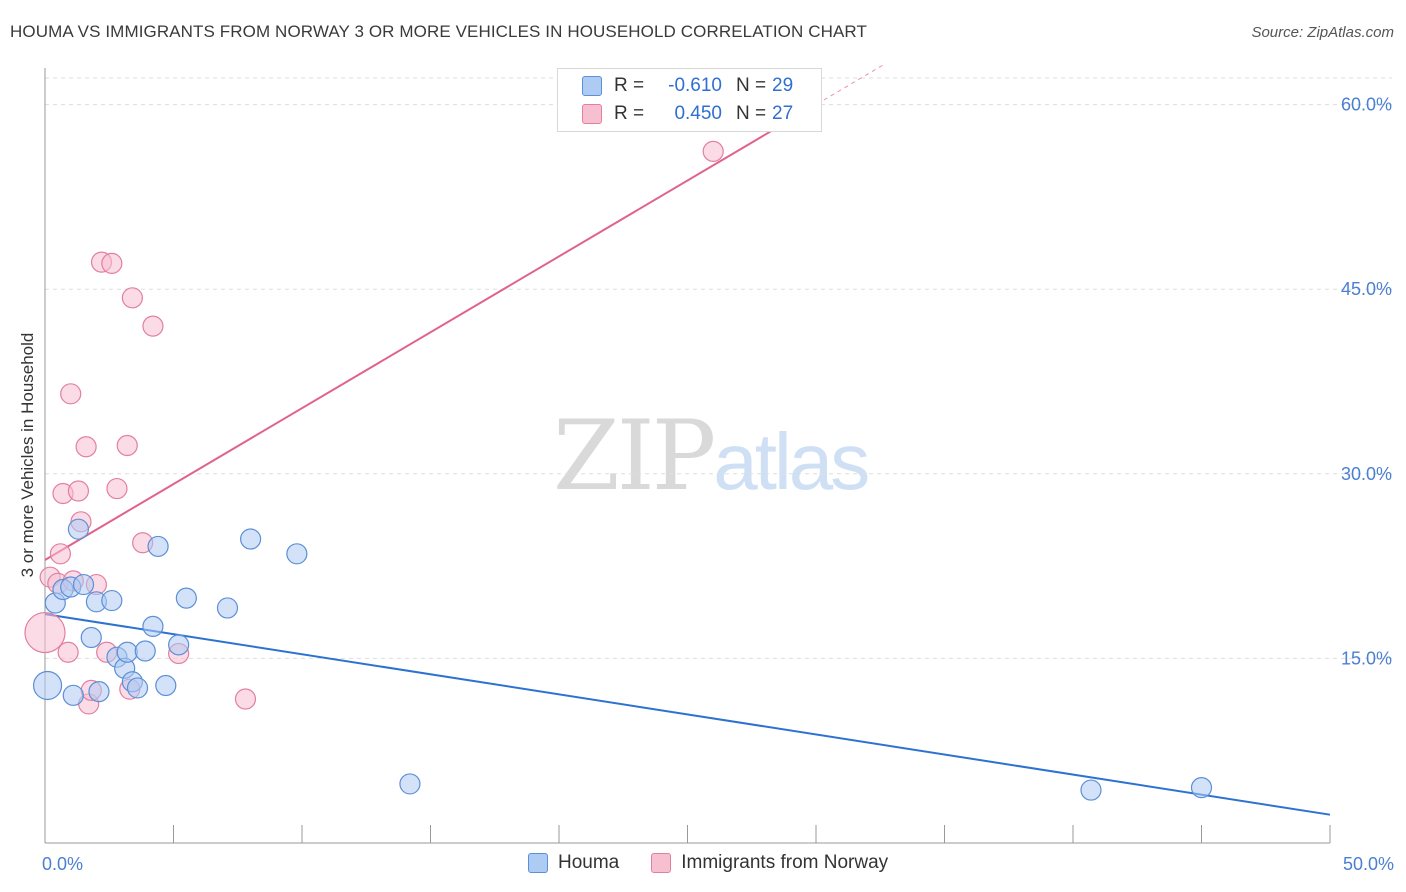  I want to click on legend-label: Houma, so click(589, 862).